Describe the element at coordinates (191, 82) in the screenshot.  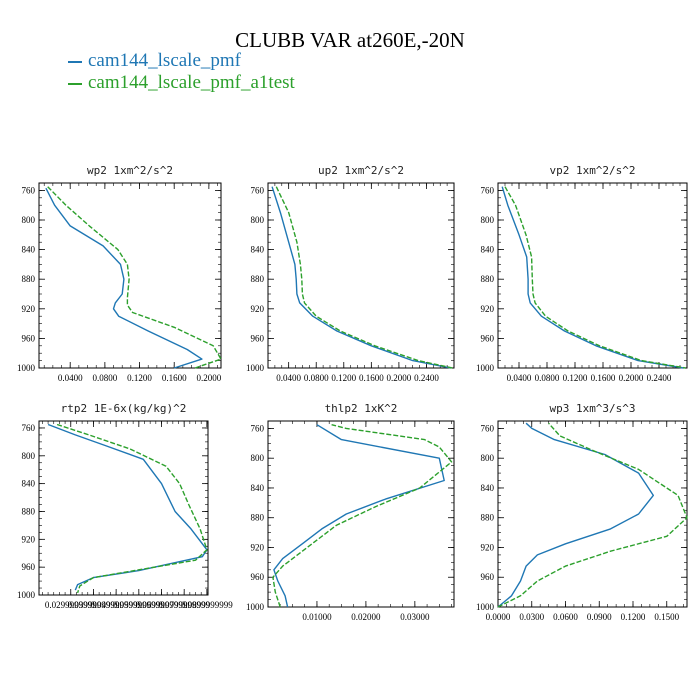
I see `legend-label-a1test: cam144_lscale_pmf_a1test` at that location.